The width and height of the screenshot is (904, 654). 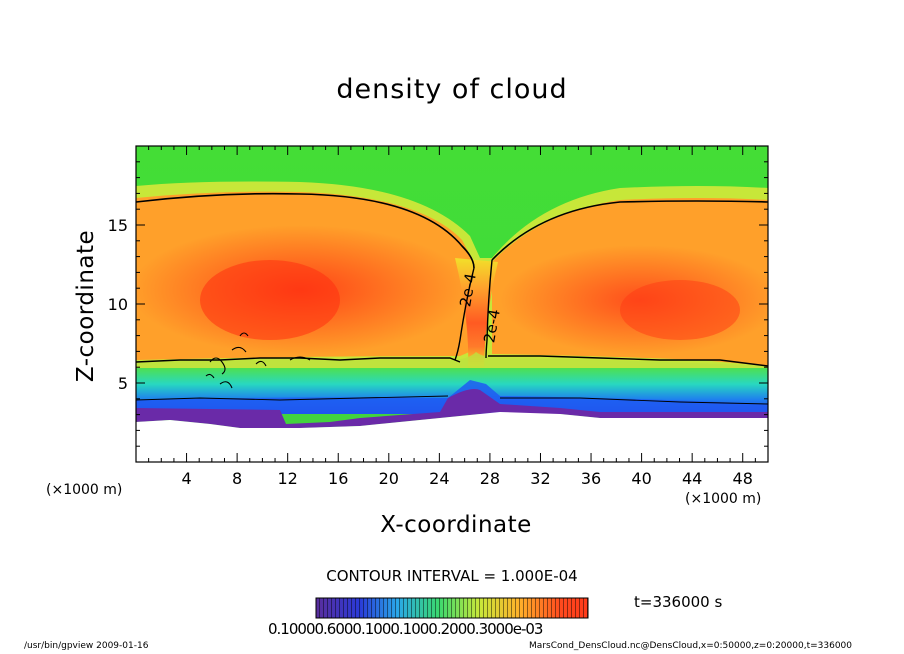 I want to click on x-tick-label: 20, so click(x=389, y=478).